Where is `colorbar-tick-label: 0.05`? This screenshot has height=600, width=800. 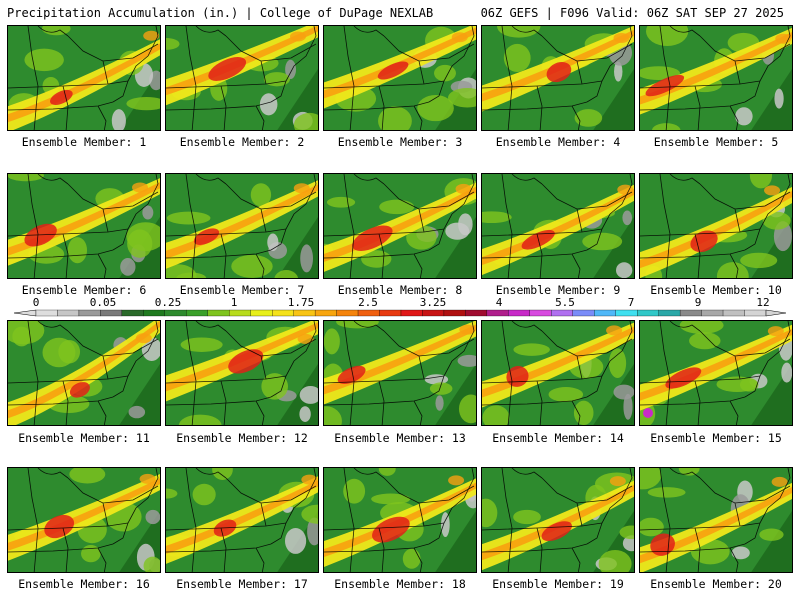
colorbar-tick-label: 0.05 is located at coordinates (103, 302).